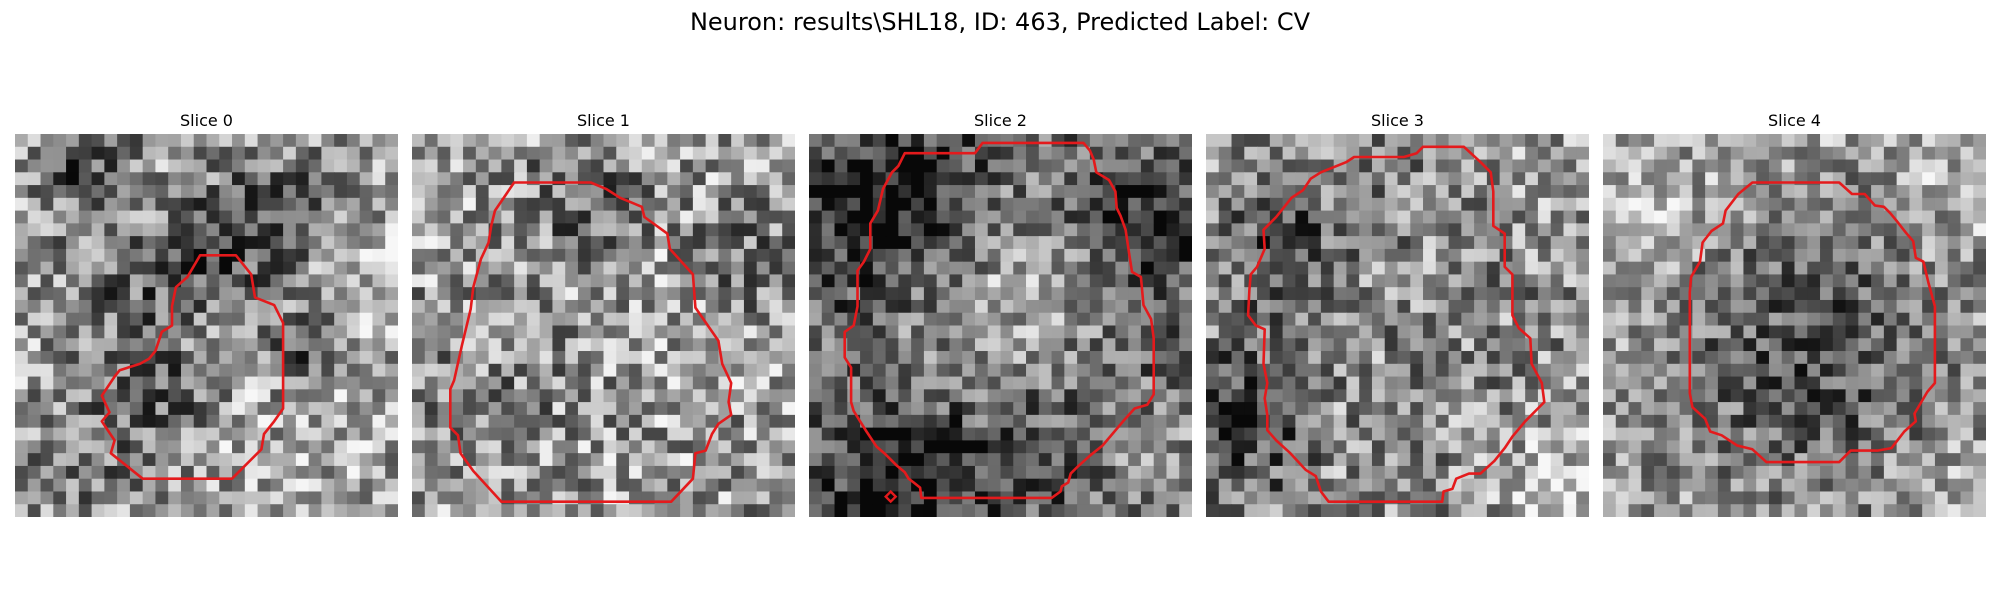 Image resolution: width=2000 pixels, height=600 pixels. I want to click on roi-marker, so click(891, 496).